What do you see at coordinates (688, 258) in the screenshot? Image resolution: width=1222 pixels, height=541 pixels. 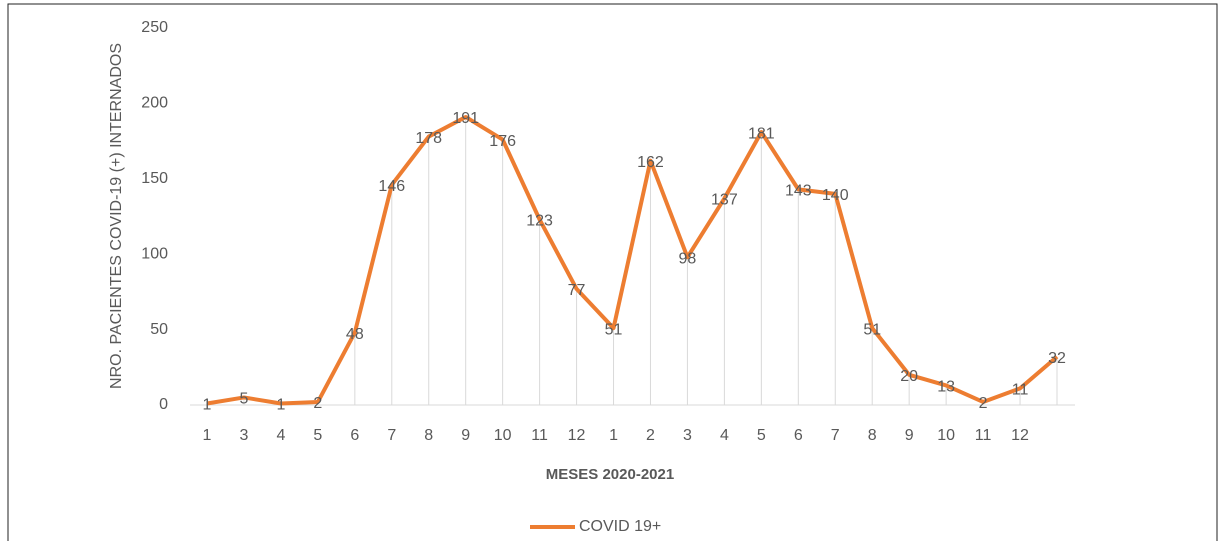 I see `data-label: 98` at bounding box center [688, 258].